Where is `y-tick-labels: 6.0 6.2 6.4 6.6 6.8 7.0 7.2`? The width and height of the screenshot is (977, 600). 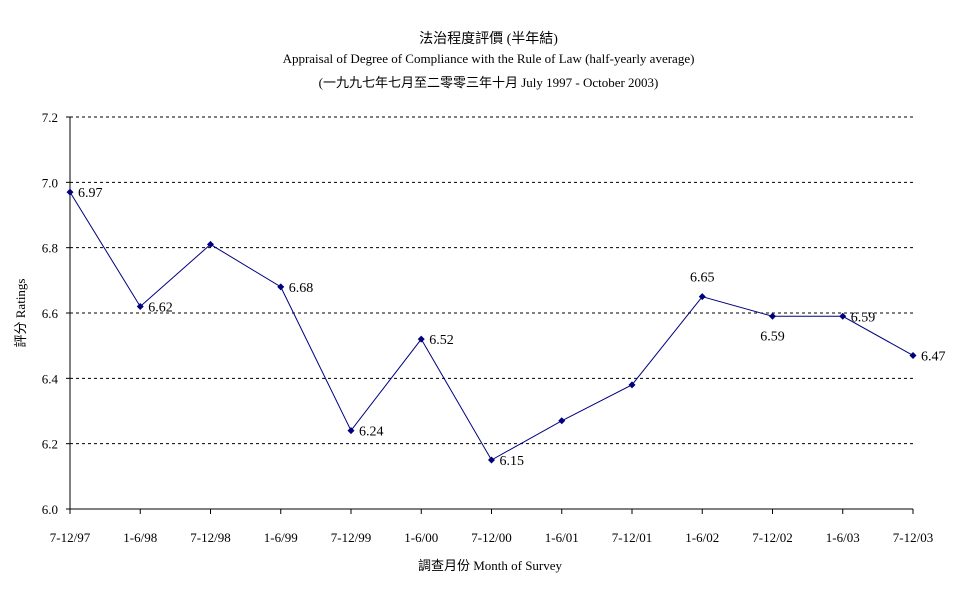
y-tick-labels: 6.0 6.2 6.4 6.6 6.8 7.0 7.2 is located at coordinates (50, 313).